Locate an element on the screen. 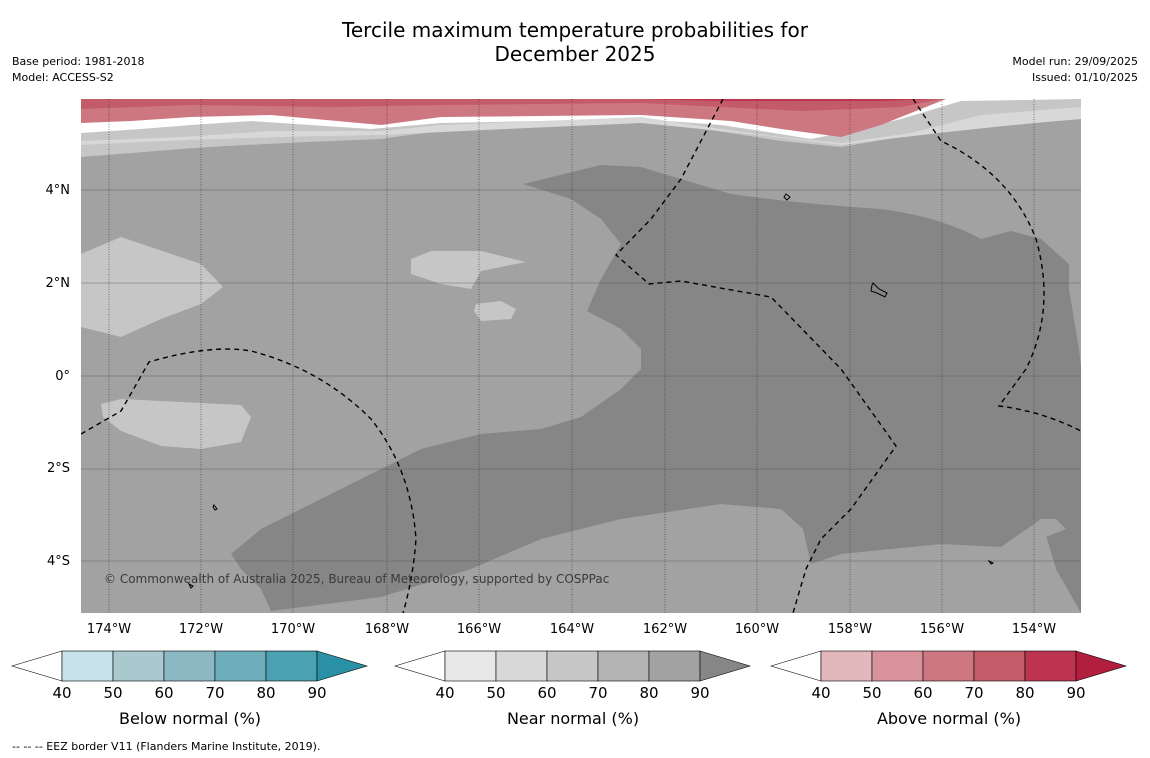  lon-tick-164w: 164°W is located at coordinates (572, 629).